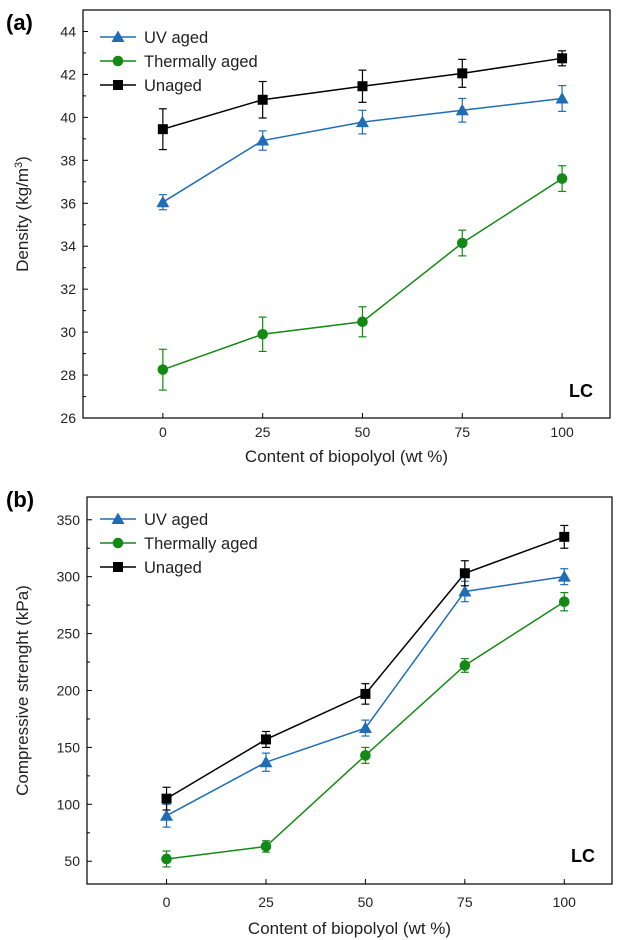 Image resolution: width=617 pixels, height=940 pixels. What do you see at coordinates (19, 165) in the screenshot?
I see `y-axis-title-sup: 3` at bounding box center [19, 165].